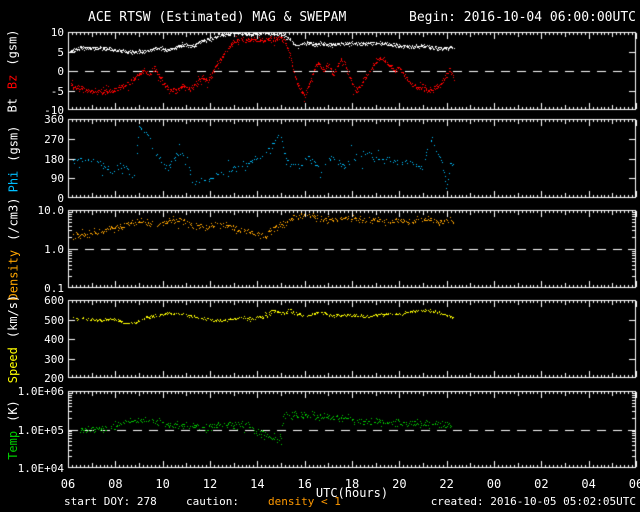 This screenshot has height=512, width=640. What do you see at coordinates (541, 484) in the screenshot?
I see `x-tick-label: 02` at bounding box center [541, 484].